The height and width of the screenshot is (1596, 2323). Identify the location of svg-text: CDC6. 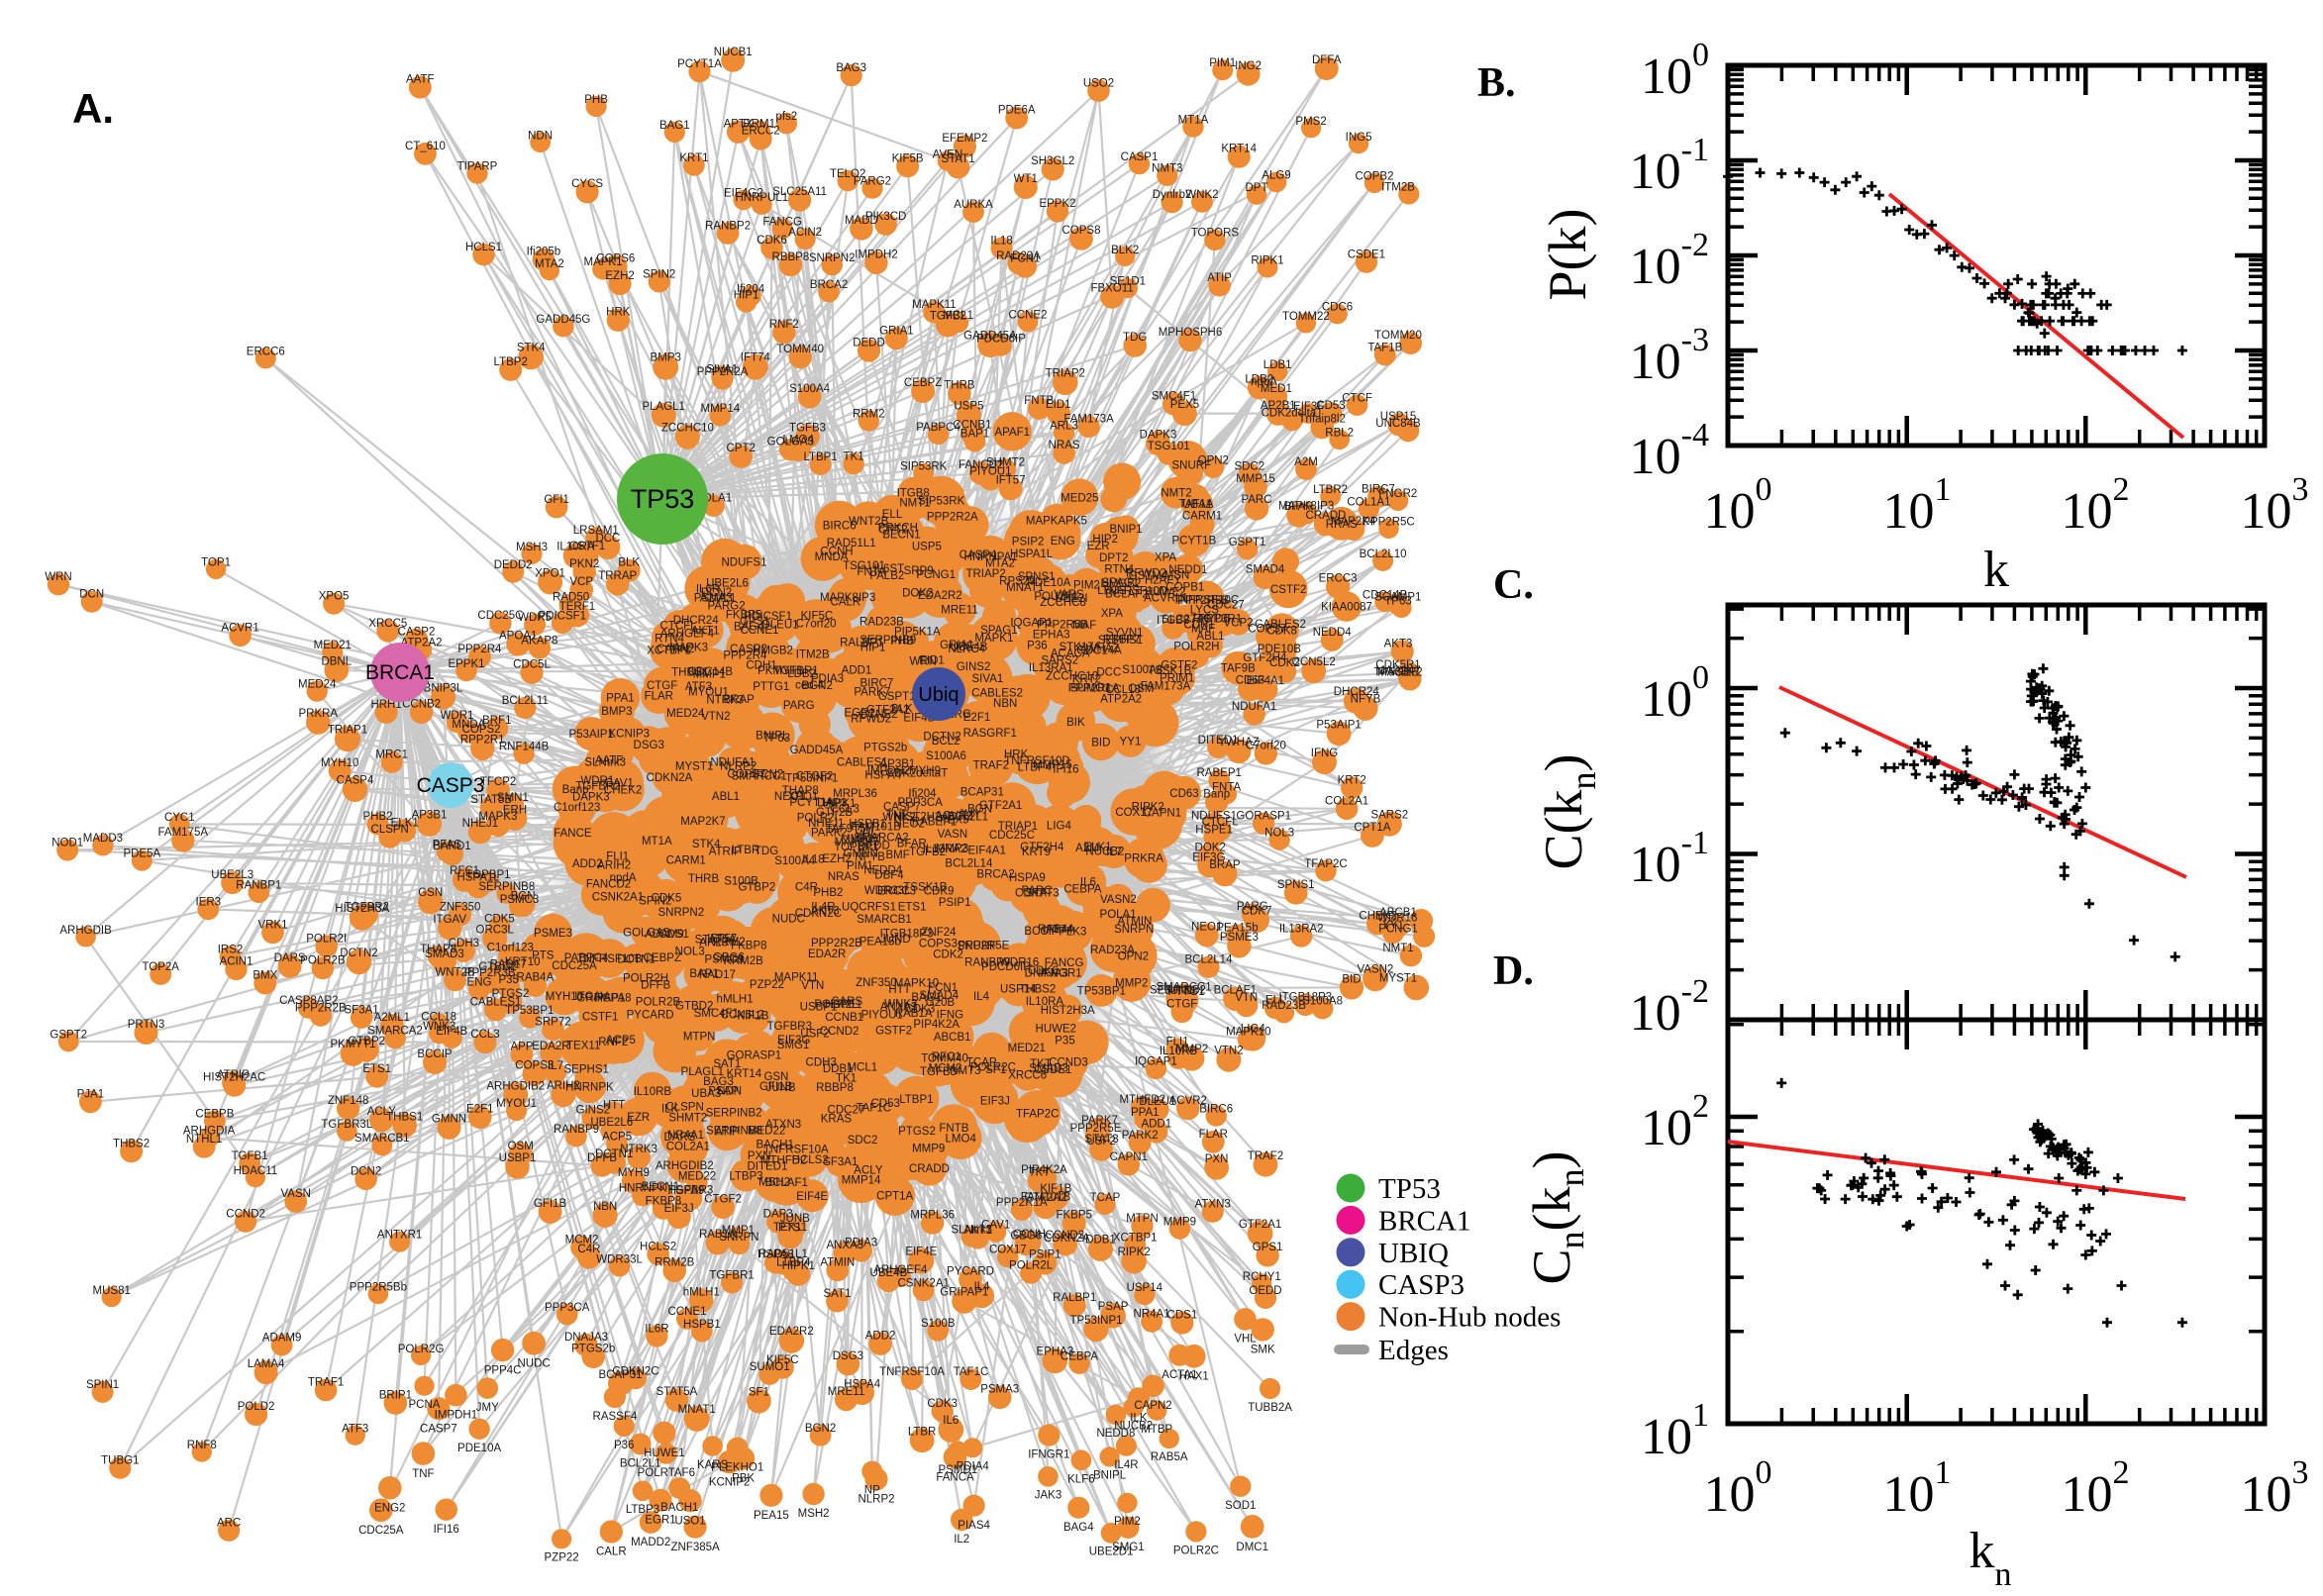
(1337, 308).